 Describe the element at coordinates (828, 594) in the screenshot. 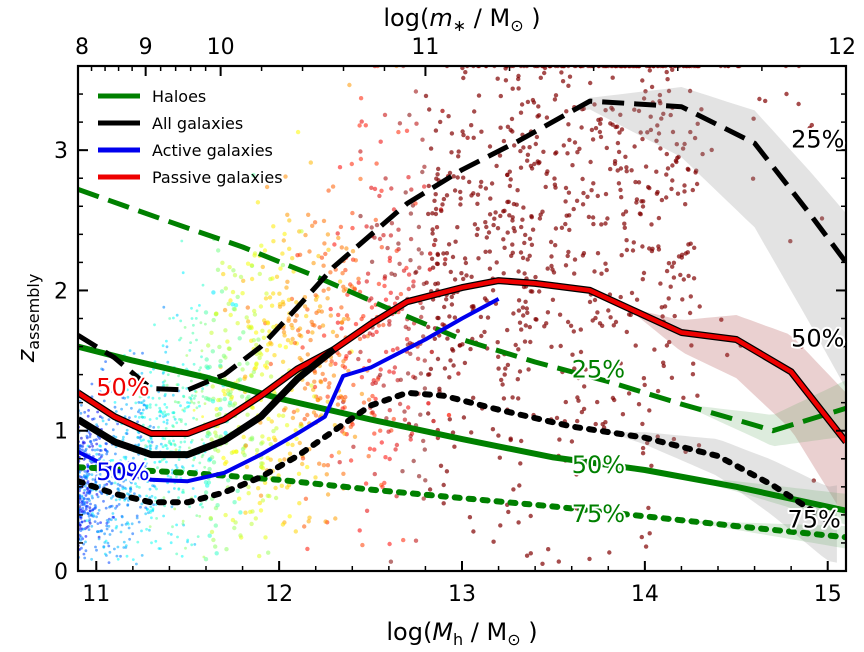

I see `x-tick-label: 15` at that location.